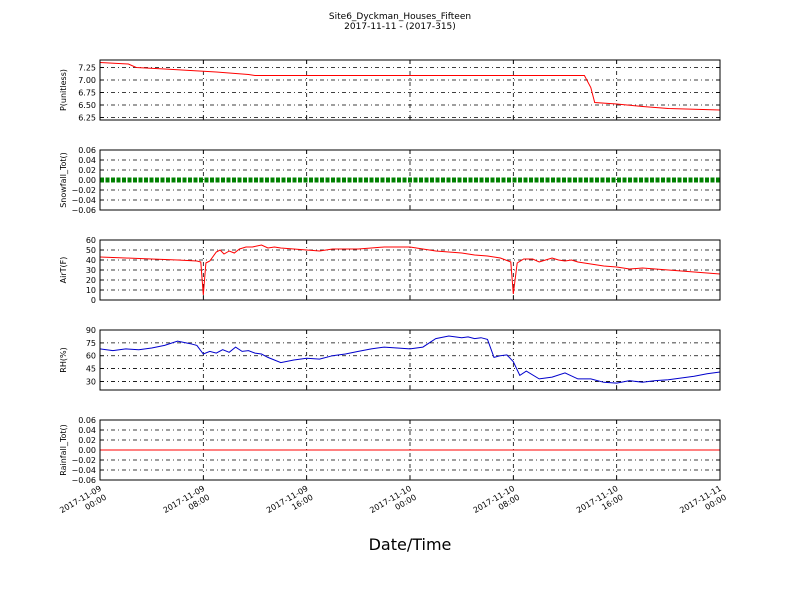  I want to click on y-tick-label: 40, so click(91, 260).